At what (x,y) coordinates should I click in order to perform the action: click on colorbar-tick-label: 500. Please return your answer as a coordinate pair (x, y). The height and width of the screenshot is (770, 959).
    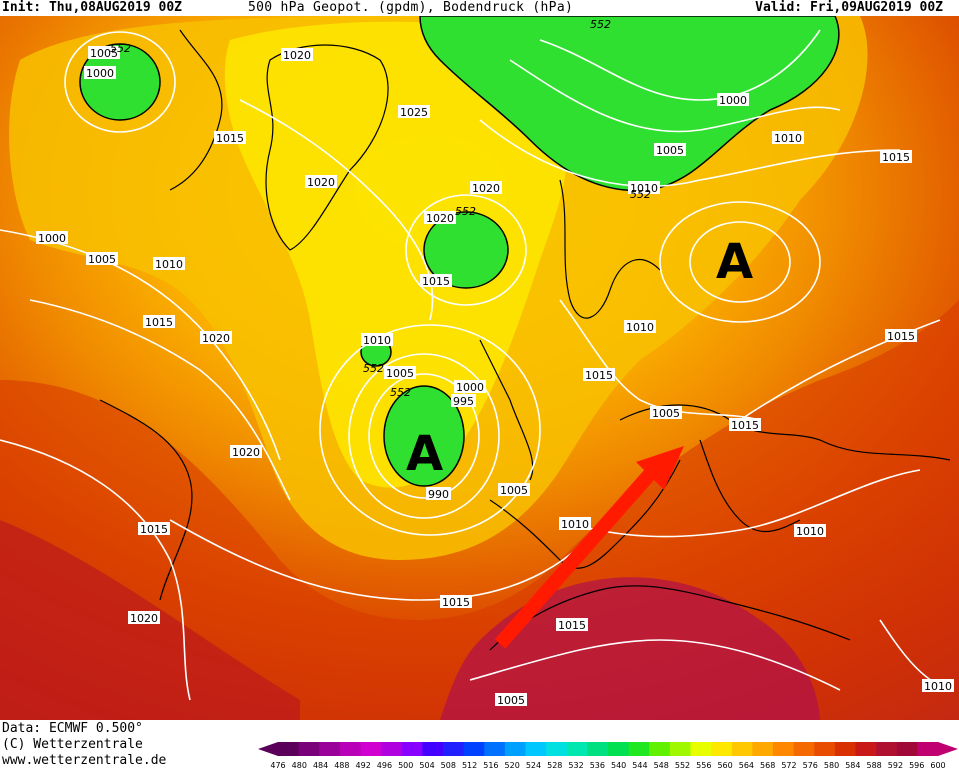
    Looking at the image, I should click on (405, 765).